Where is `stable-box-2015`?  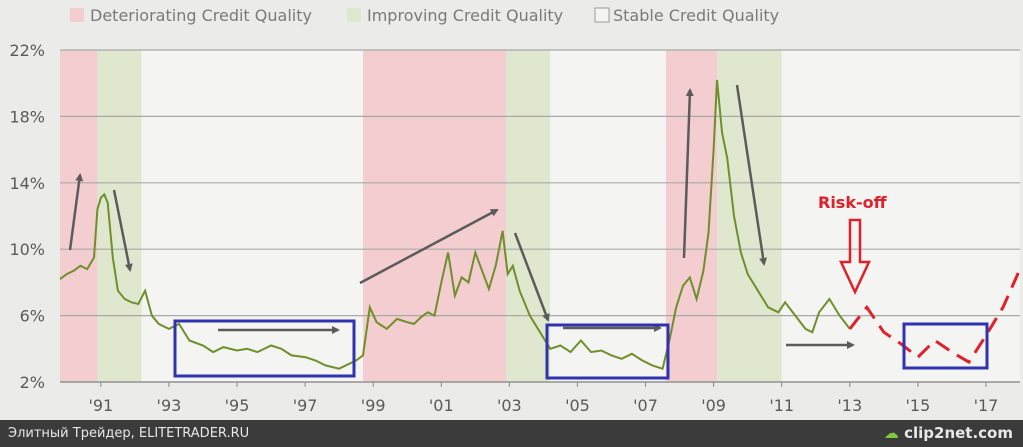 stable-box-2015 is located at coordinates (945, 346).